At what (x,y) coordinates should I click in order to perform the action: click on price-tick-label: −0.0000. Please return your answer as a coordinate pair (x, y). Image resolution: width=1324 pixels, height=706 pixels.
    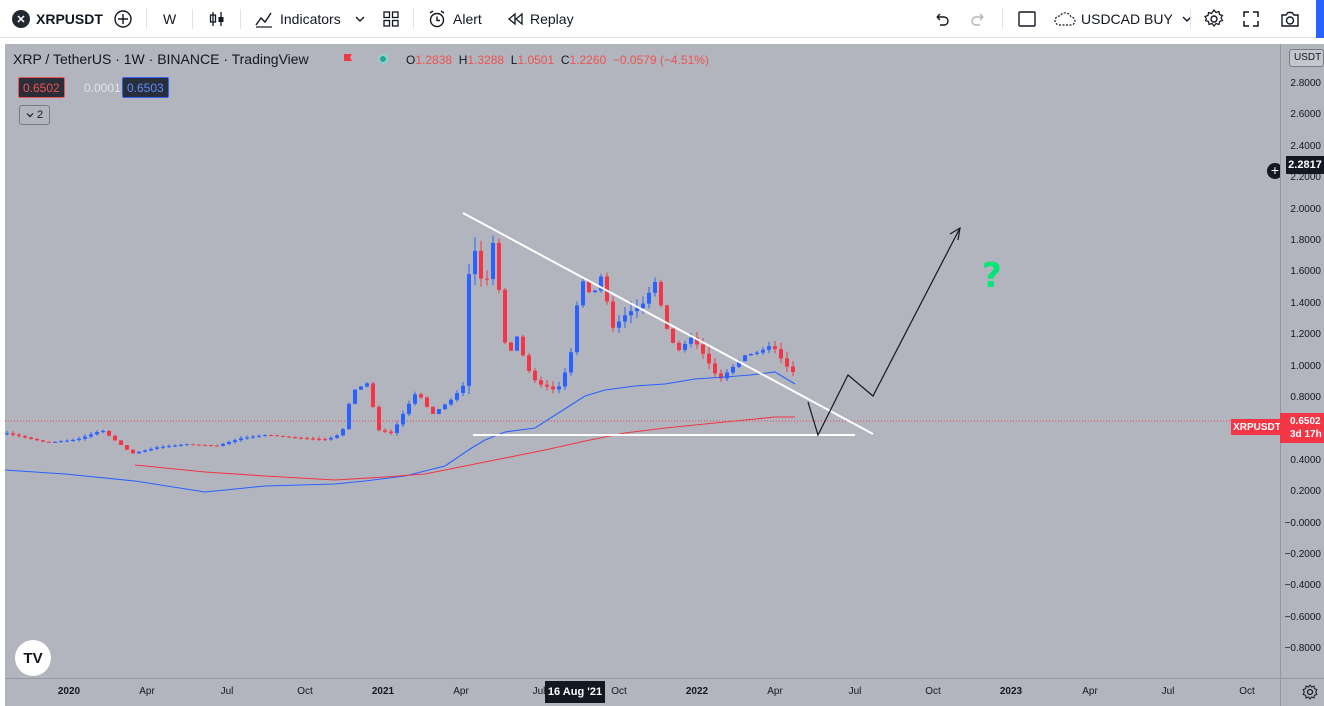
    Looking at the image, I should click on (1302, 523).